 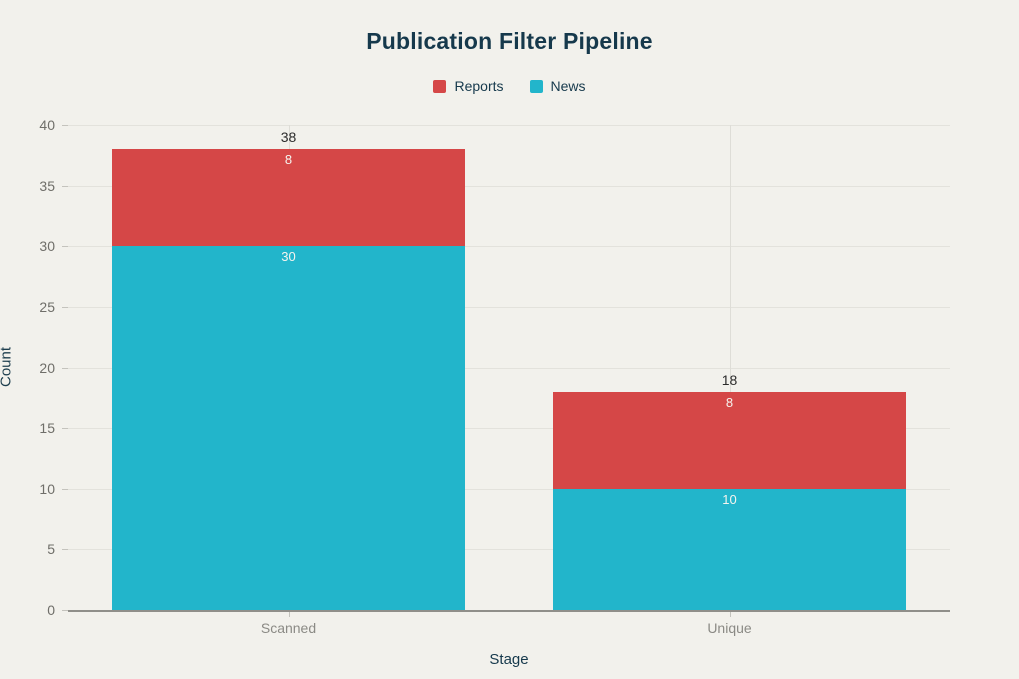 I want to click on x-tick-label-unique: Unique, so click(x=729, y=628).